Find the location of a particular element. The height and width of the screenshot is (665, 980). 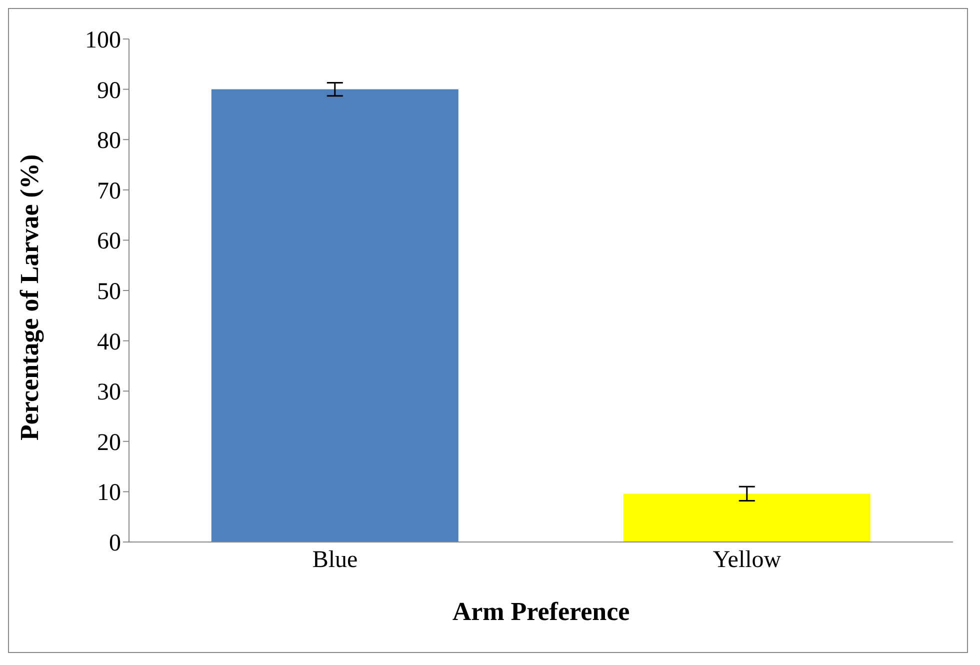

y-tick-label: 50 is located at coordinates (109, 292).